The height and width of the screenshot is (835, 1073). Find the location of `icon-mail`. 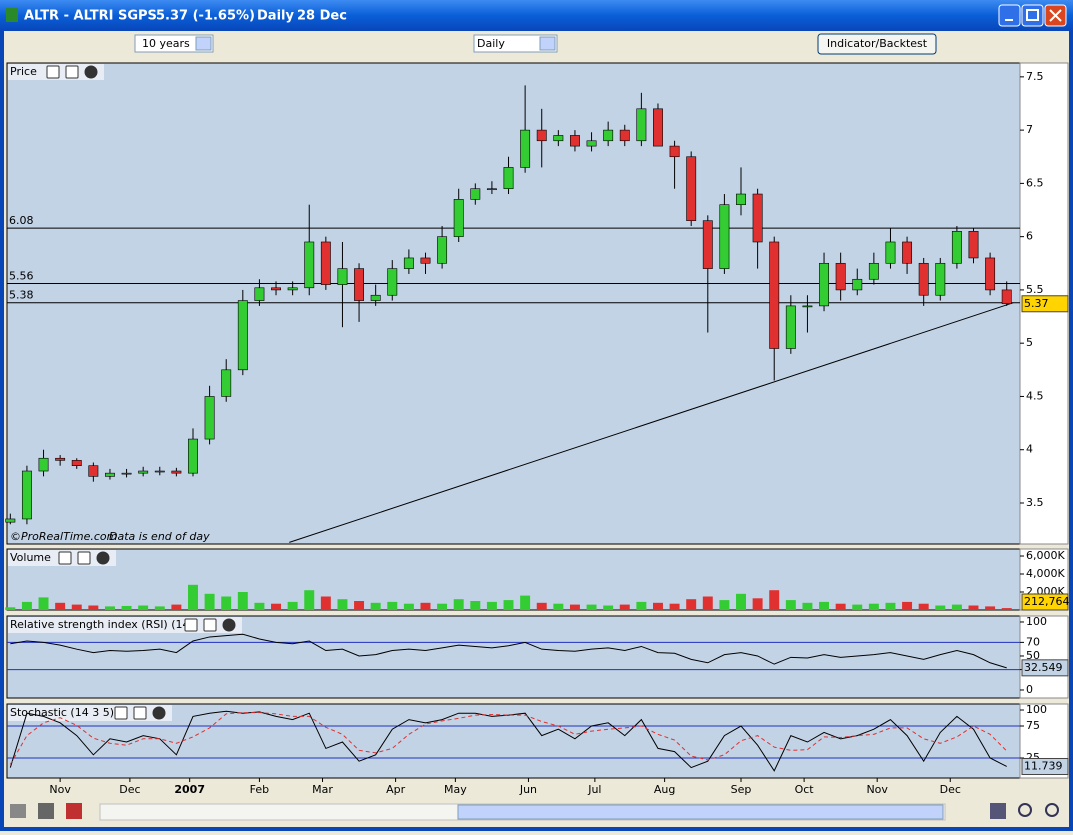

icon-mail is located at coordinates (18, 811).